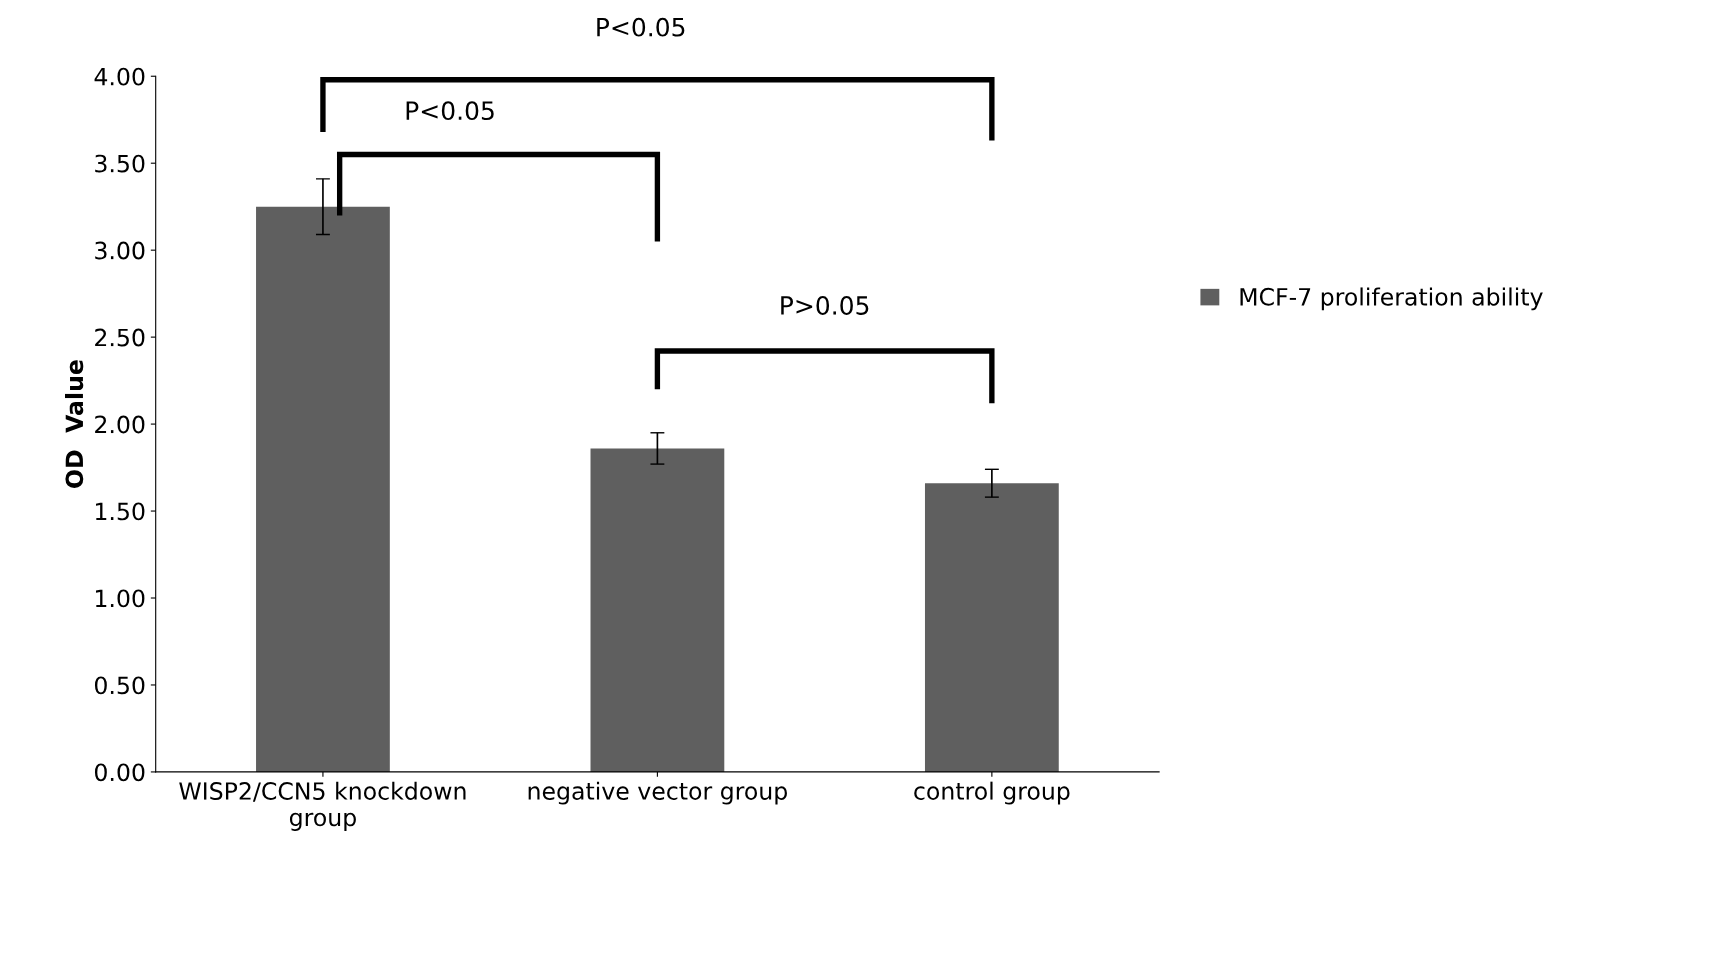 Image resolution: width=1730 pixels, height=953 pixels. Describe the element at coordinates (322, 806) in the screenshot. I see `x-tick-label: WISP2/CCN5 knockdown group` at that location.